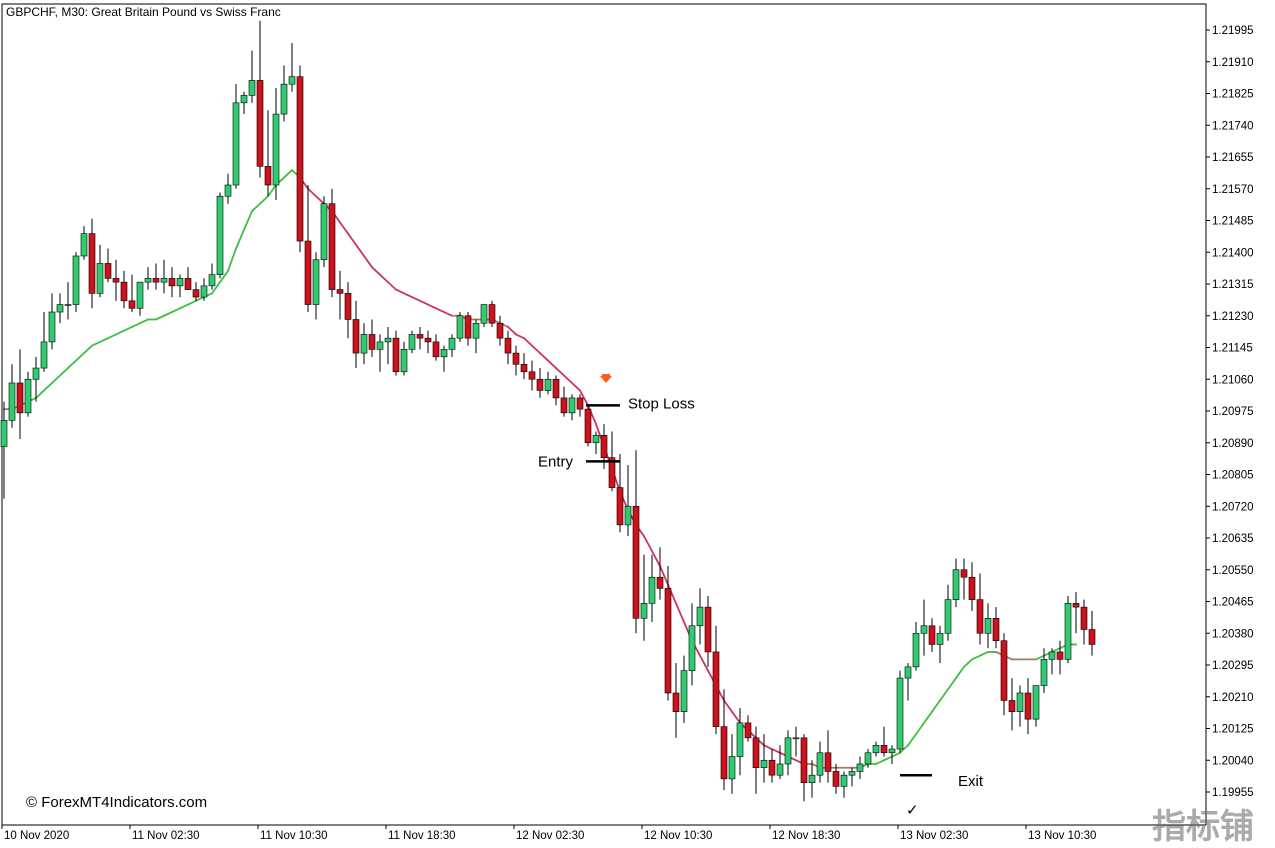 This screenshot has width=1275, height=848. What do you see at coordinates (1233, 603) in the screenshot?
I see `y-tick-label: 1.20465` at bounding box center [1233, 603].